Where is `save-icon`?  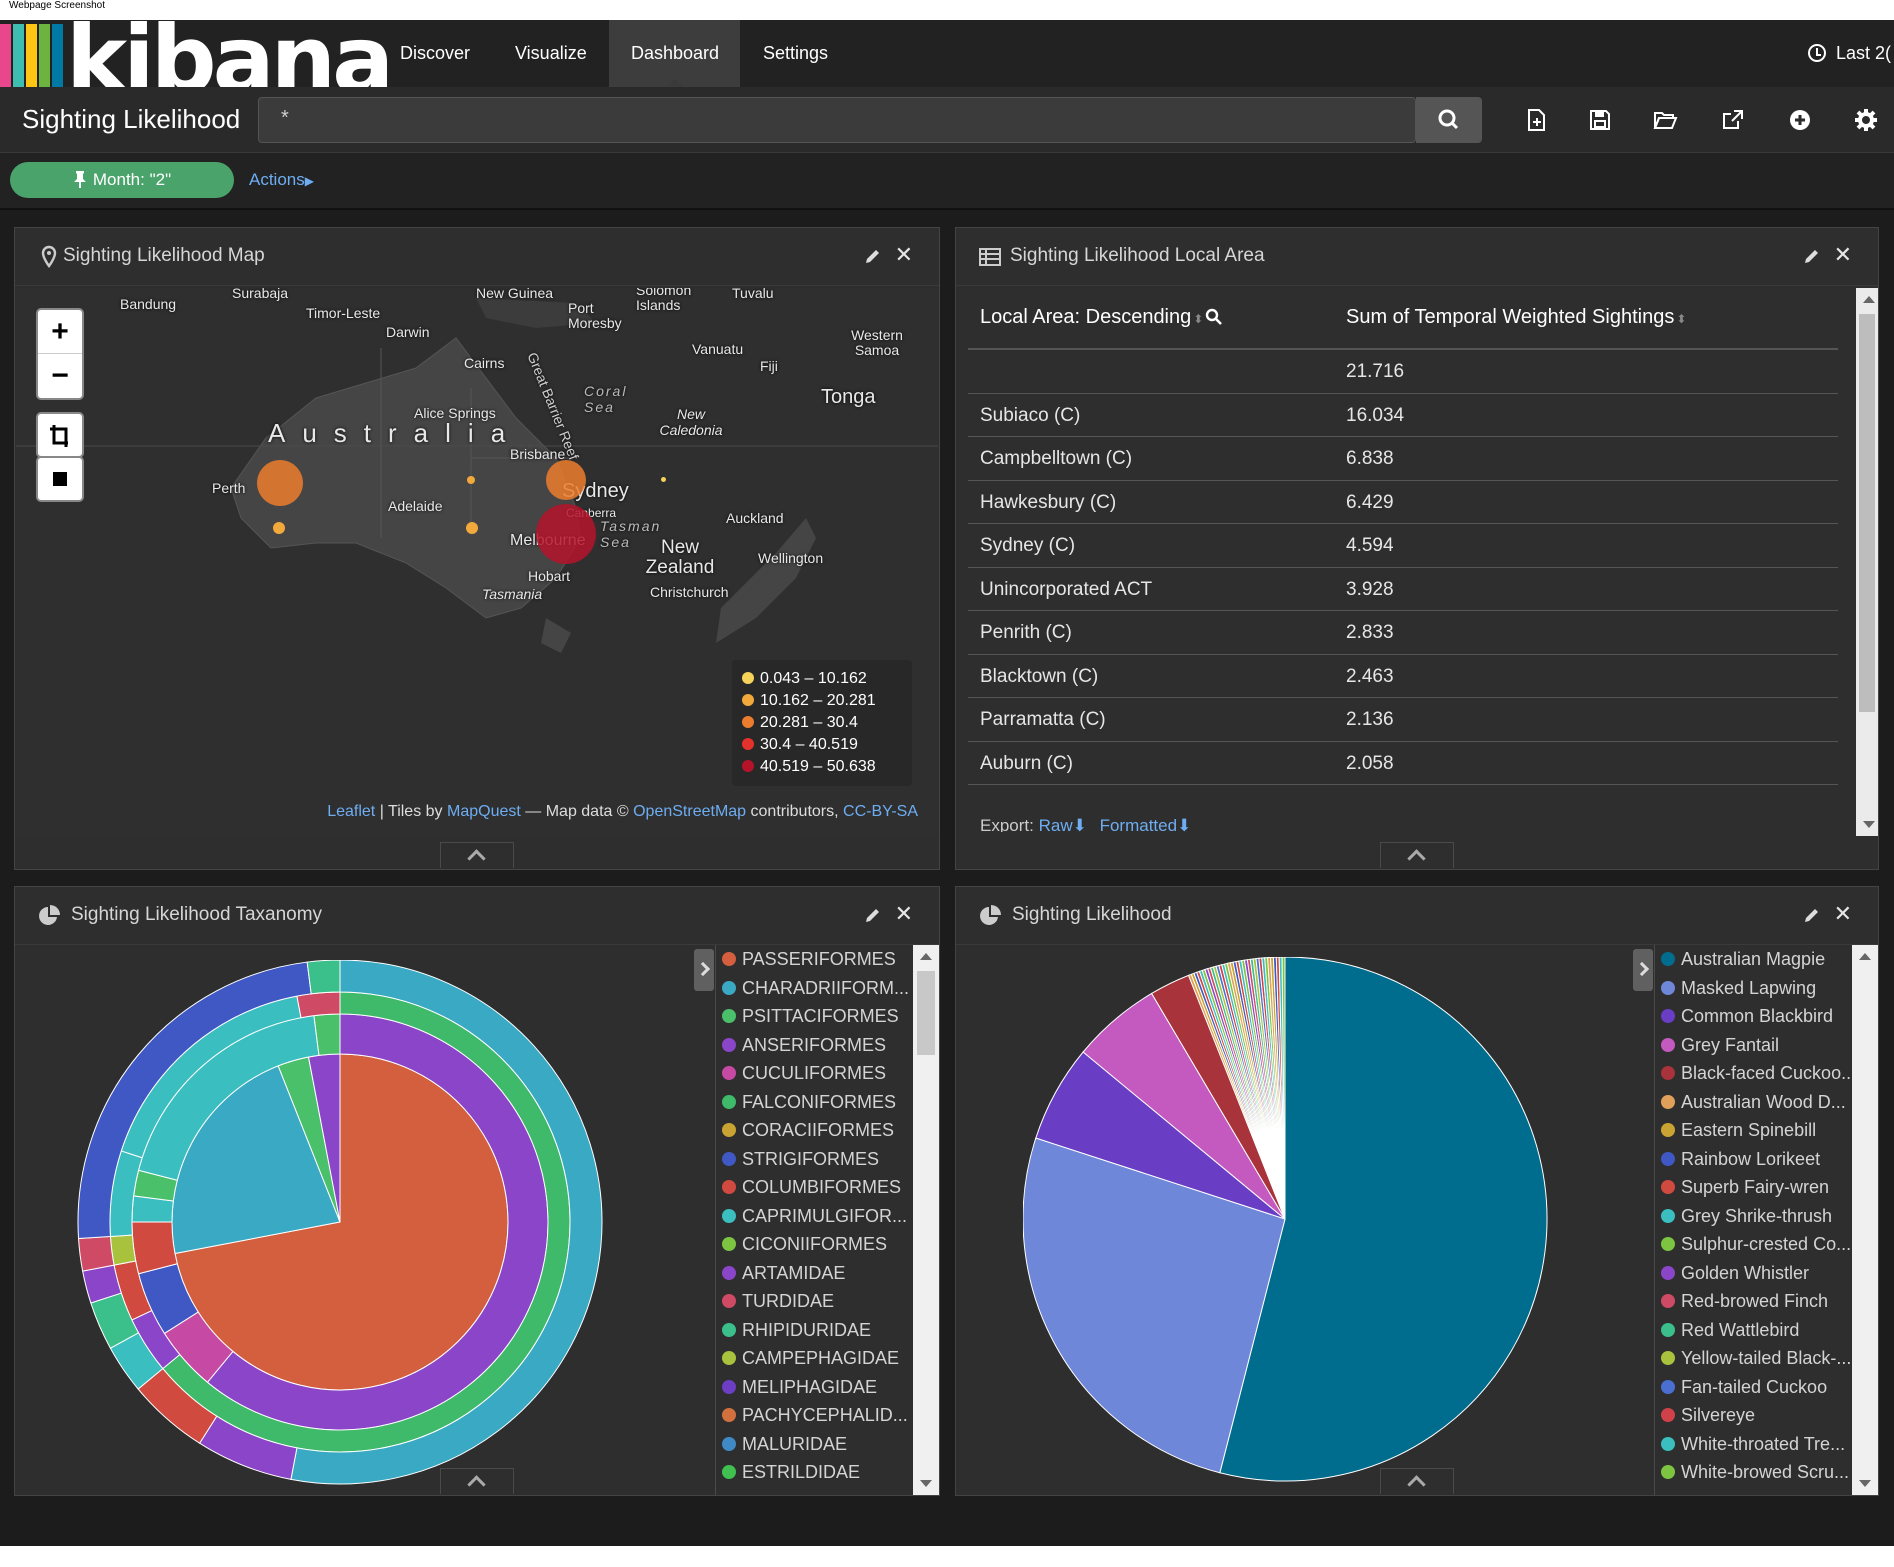
save-icon is located at coordinates (1600, 120).